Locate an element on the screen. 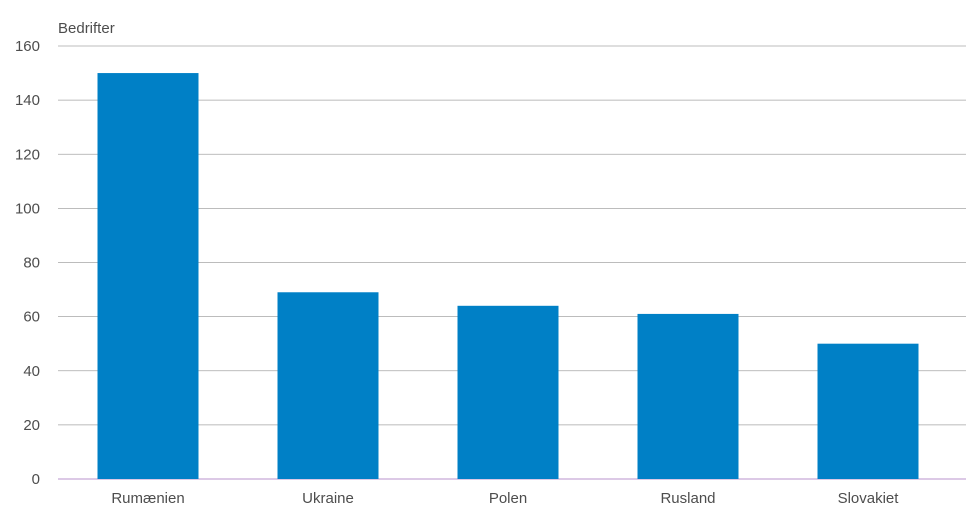 The image size is (966, 518). x-tick-label: Ukraine is located at coordinates (328, 498).